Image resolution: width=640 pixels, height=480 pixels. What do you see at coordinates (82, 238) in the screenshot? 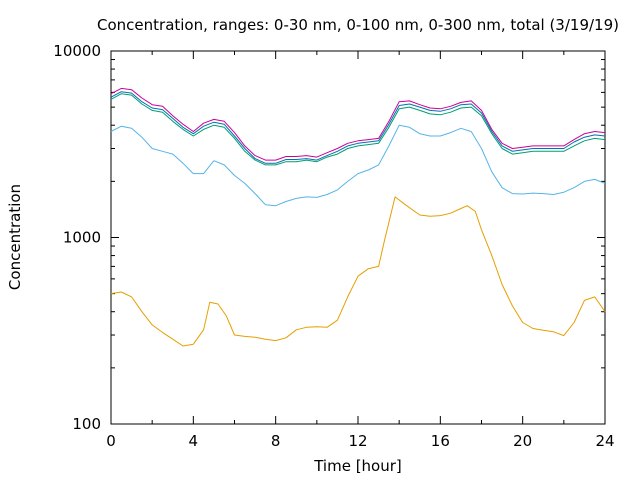
I see `y-tick-label: 1000` at bounding box center [82, 238].